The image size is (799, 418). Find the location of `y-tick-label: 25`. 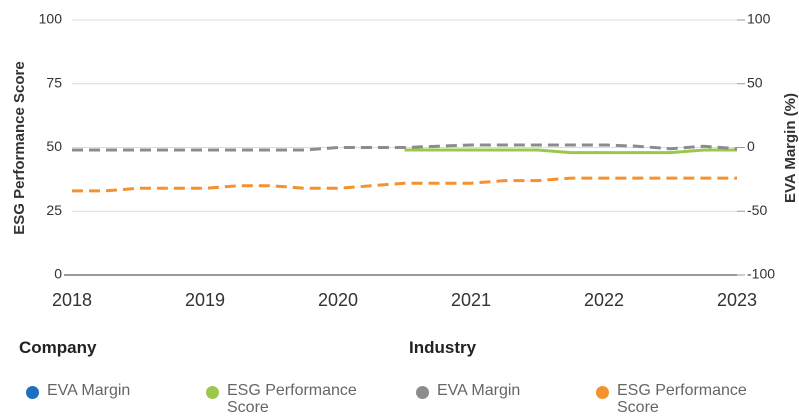

y-tick-label: 25 is located at coordinates (54, 210).